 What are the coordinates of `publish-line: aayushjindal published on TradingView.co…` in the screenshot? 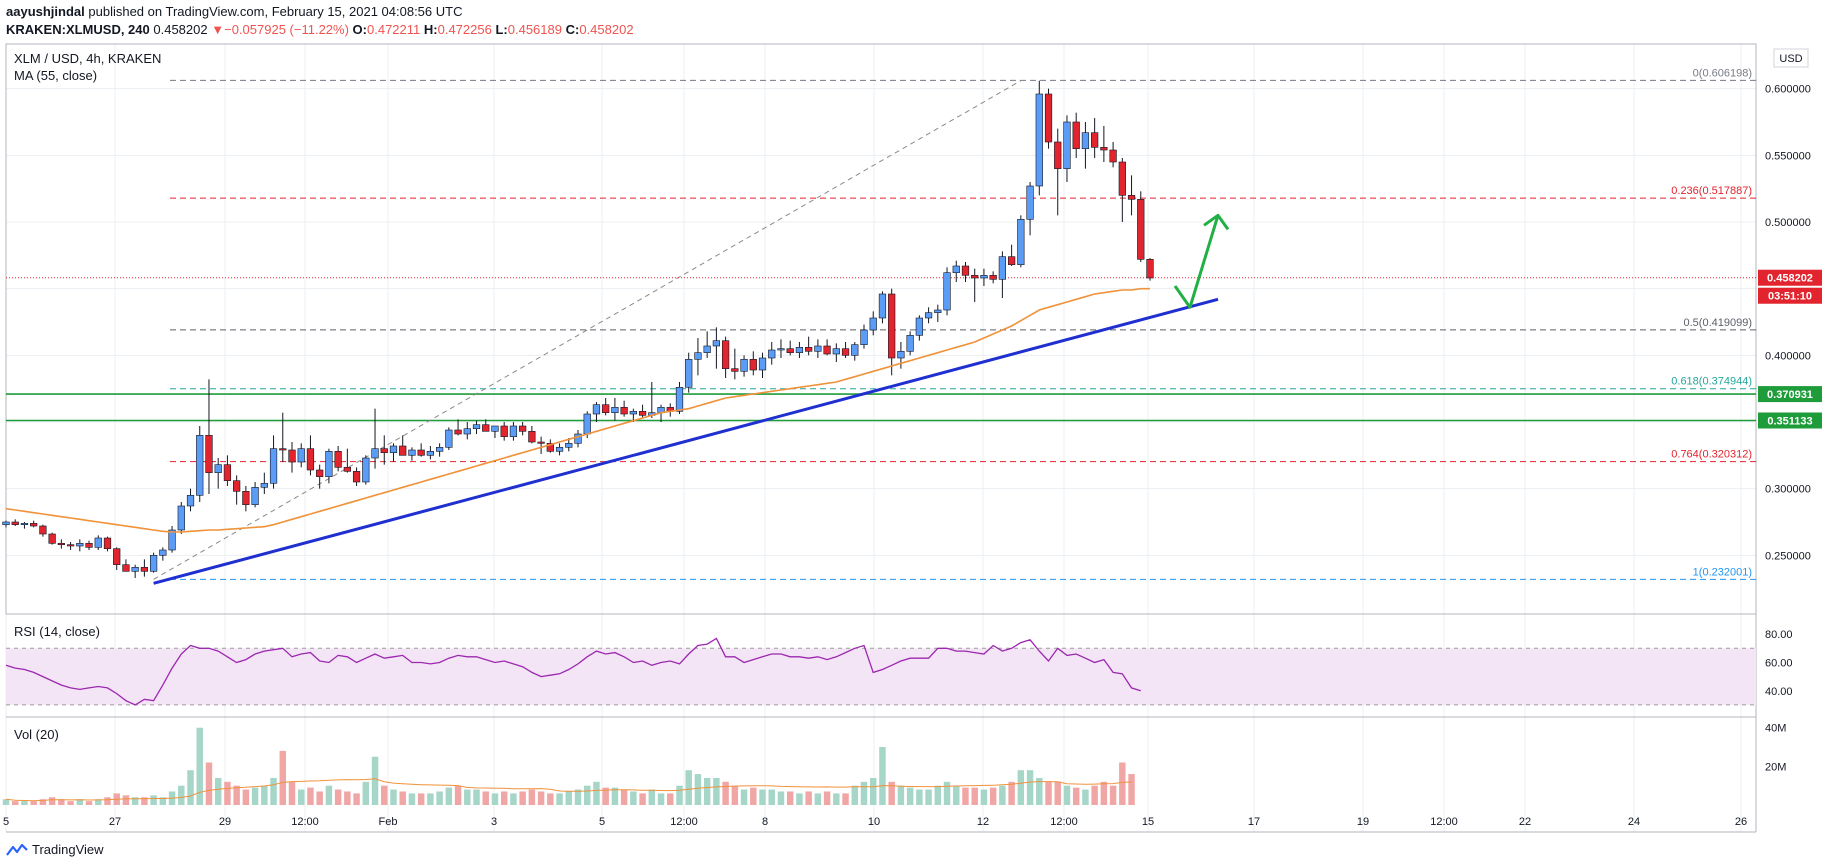 It's located at (234, 11).